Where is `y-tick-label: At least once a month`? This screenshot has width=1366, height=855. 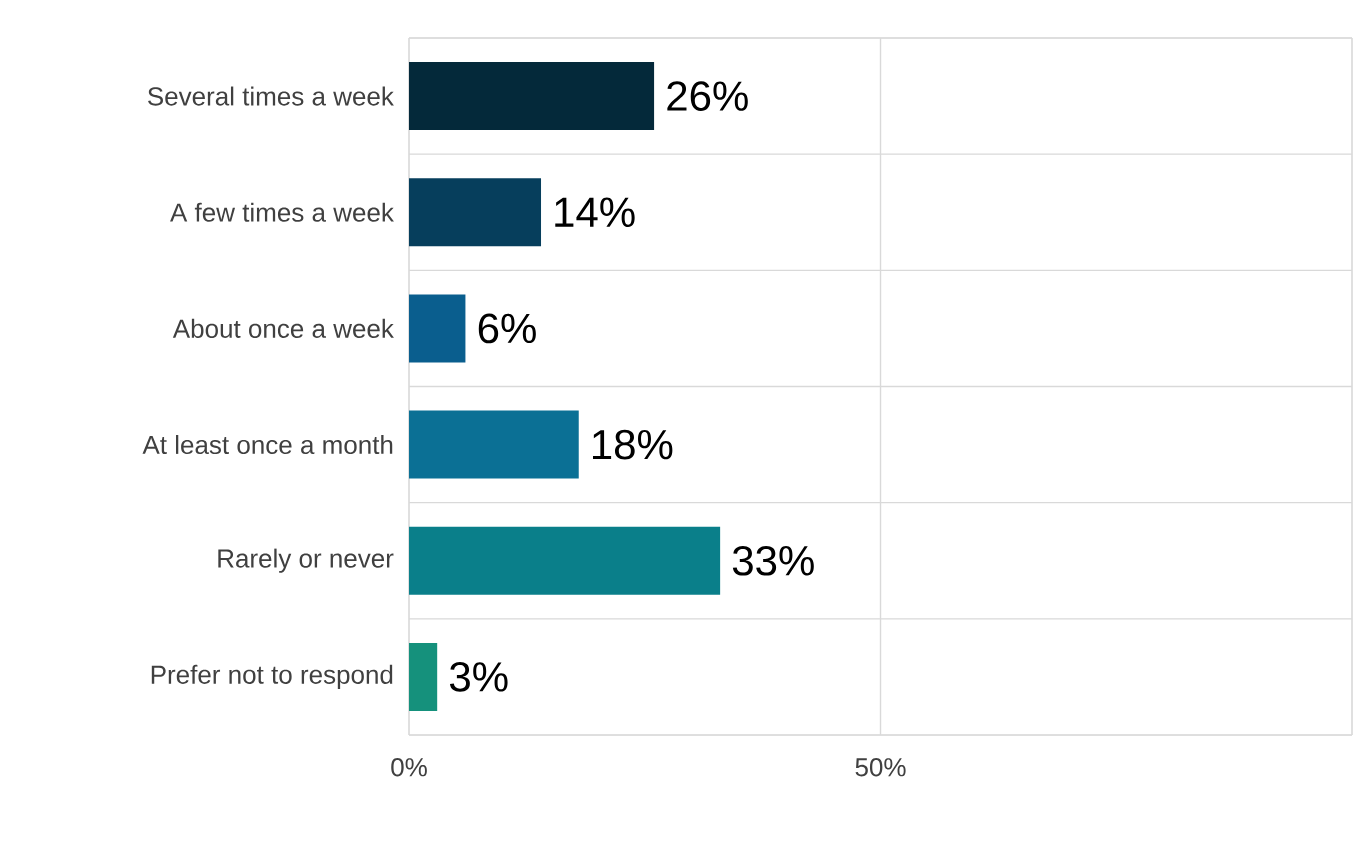 y-tick-label: At least once a month is located at coordinates (267, 445).